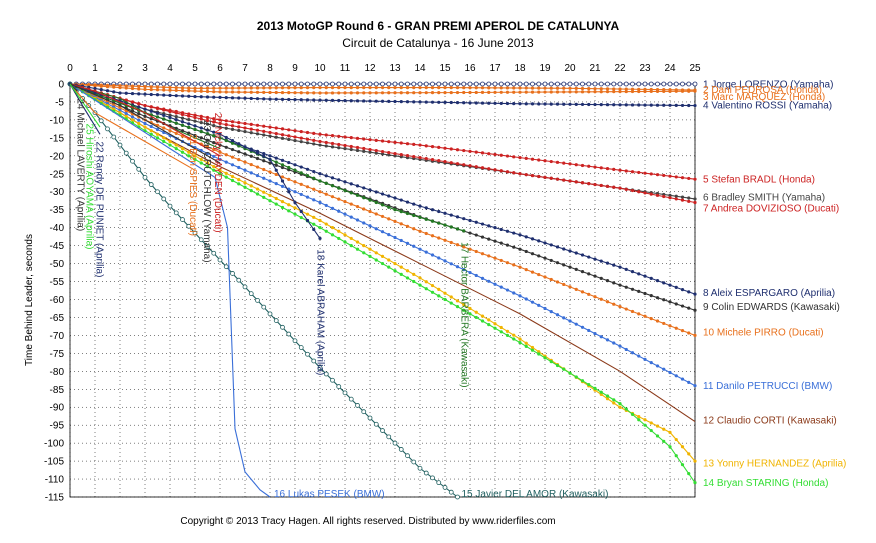 This screenshot has height=543, width=876. What do you see at coordinates (370, 68) in the screenshot?
I see `x-tick-label: 12` at bounding box center [370, 68].